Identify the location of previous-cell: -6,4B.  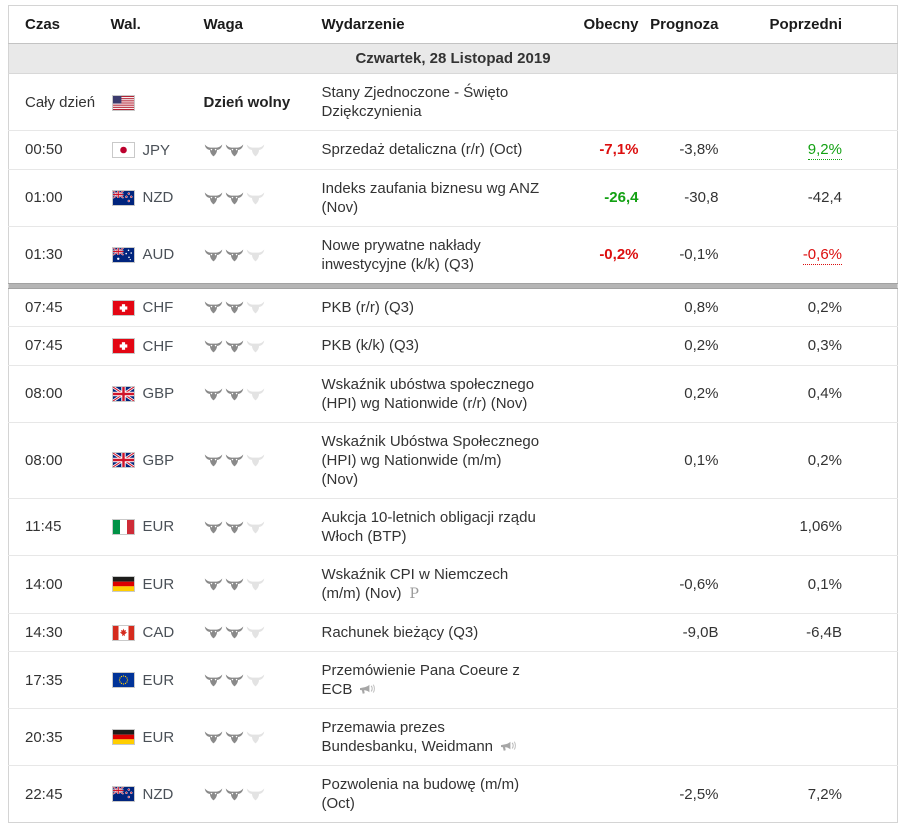
(808, 632).